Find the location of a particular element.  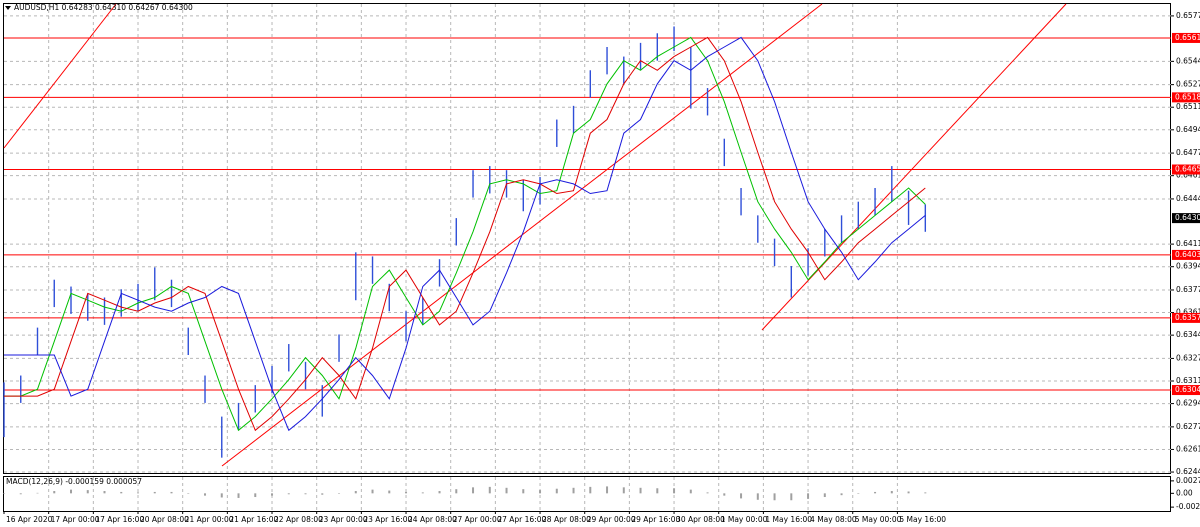

trend-line is located at coordinates (60, 76).